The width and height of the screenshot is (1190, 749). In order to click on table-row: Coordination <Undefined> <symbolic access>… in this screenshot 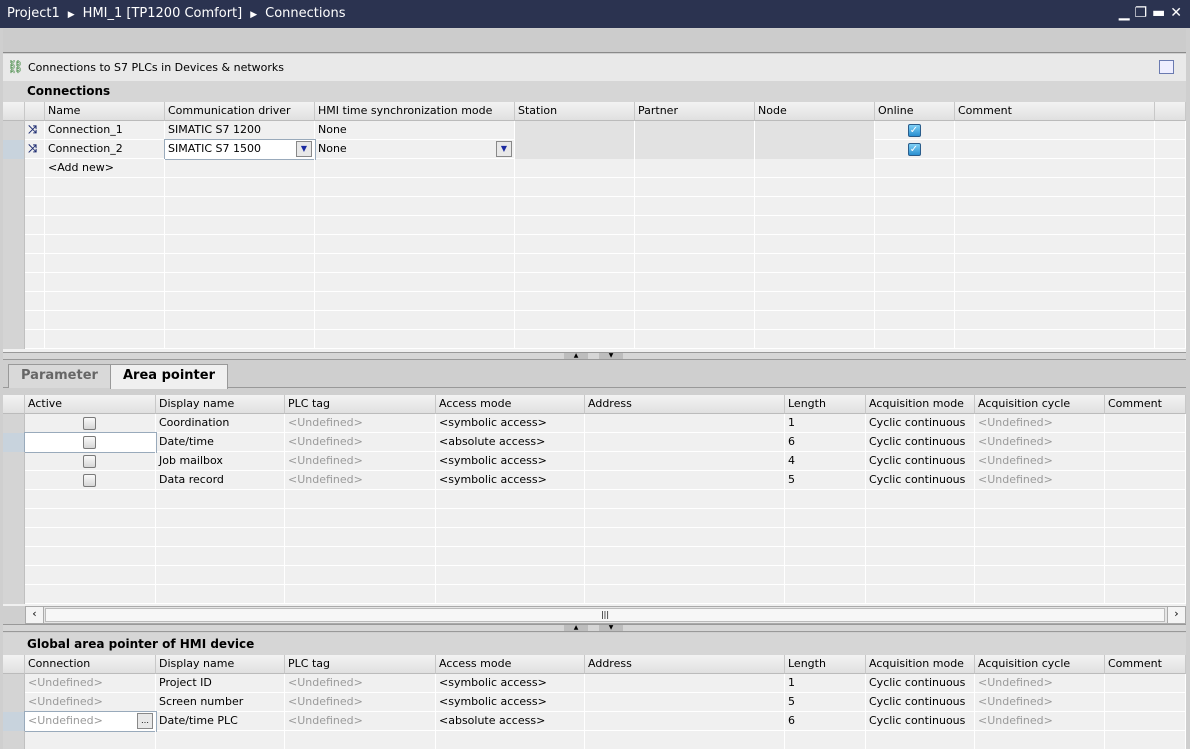, I will do `click(594, 423)`.